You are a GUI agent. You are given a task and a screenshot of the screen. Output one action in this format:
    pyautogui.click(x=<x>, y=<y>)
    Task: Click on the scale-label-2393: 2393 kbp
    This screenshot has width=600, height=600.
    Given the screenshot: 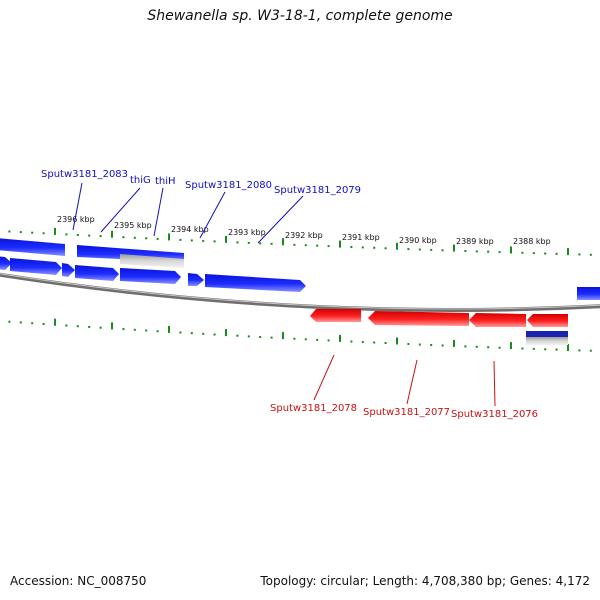 What is the action you would take?
    pyautogui.click(x=247, y=232)
    